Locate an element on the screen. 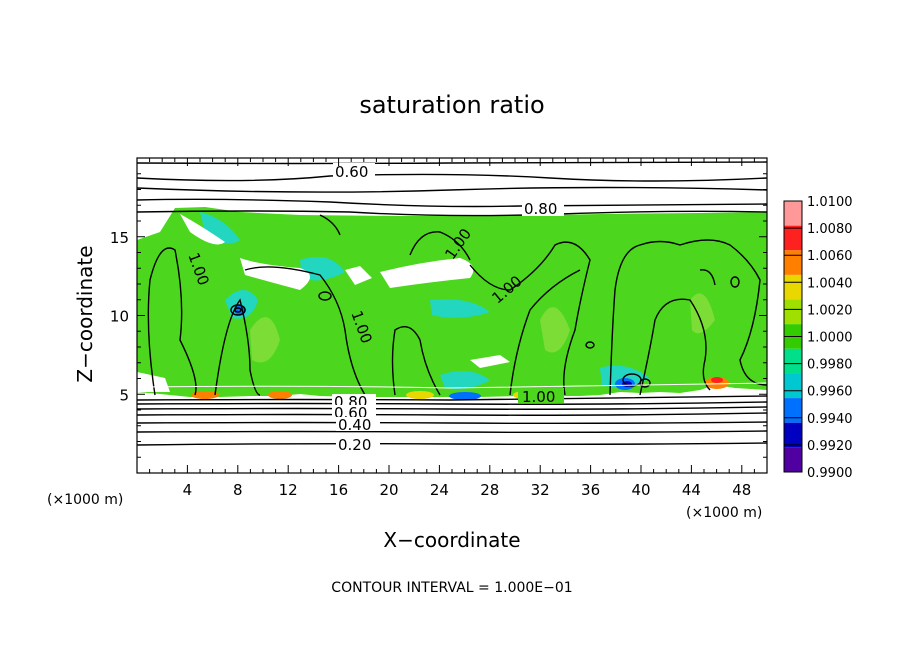  contour-label: 0.20 is located at coordinates (354, 445).